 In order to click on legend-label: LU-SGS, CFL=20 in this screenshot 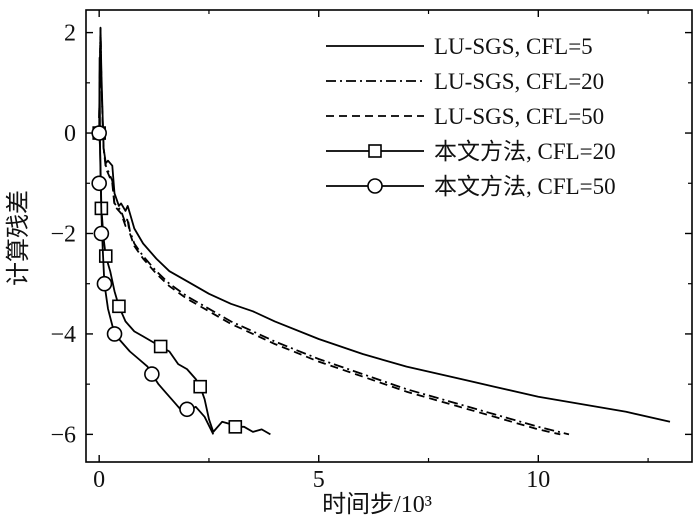, I will do `click(519, 81)`.